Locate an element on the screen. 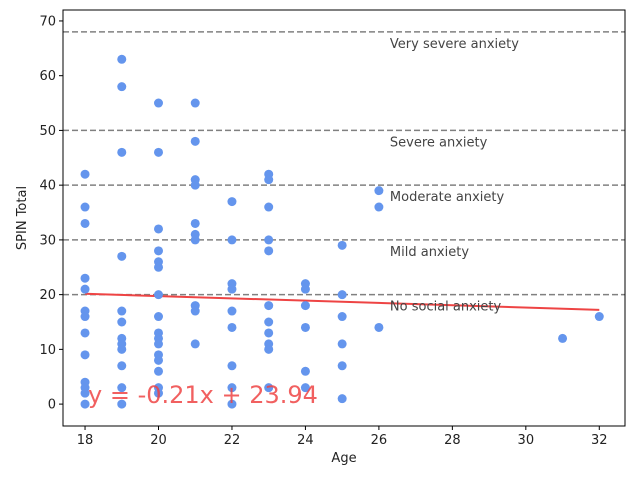 The image size is (640, 480). y-tick-label: 70 is located at coordinates (47, 21).